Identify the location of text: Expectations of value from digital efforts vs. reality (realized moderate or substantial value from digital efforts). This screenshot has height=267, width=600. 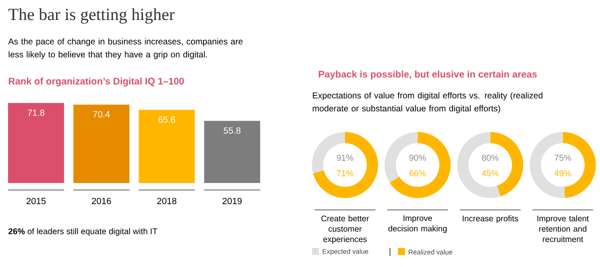
(427, 103).